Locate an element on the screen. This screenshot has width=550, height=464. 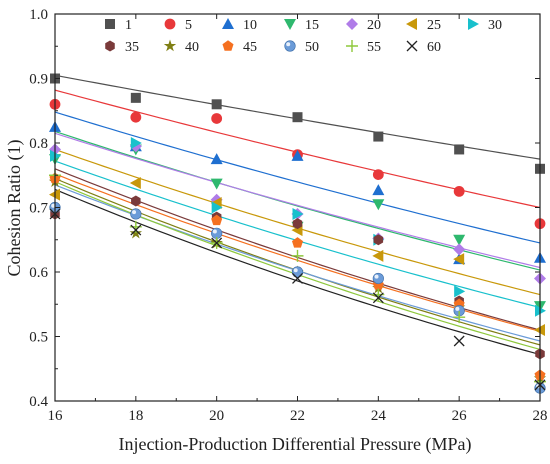
x-tick-label: 22 is located at coordinates (297, 416).